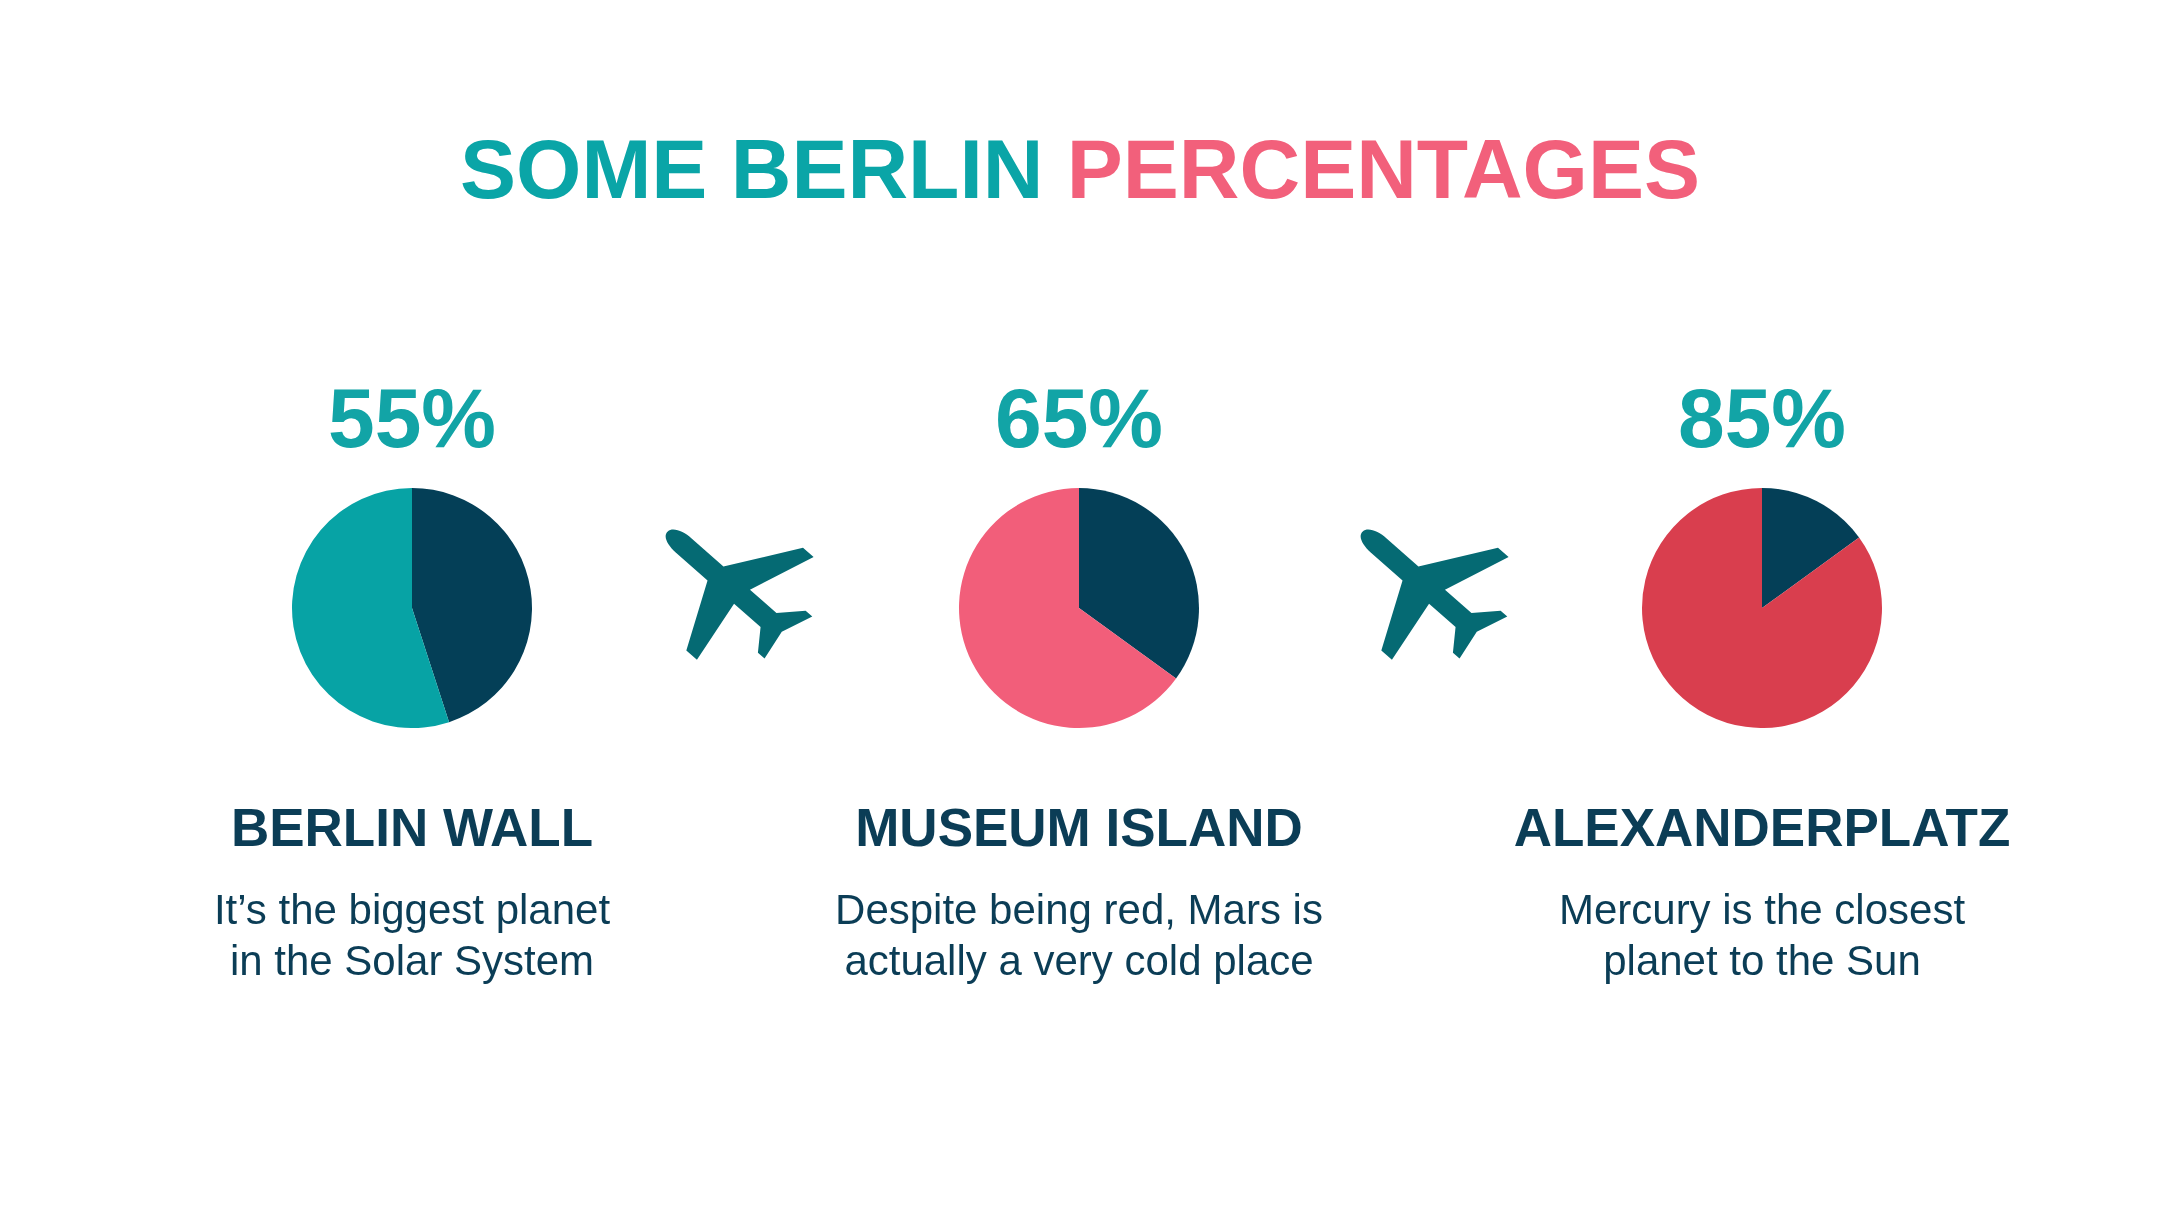  Describe the element at coordinates (1079, 828) in the screenshot. I see `text: MUSEUM ISLAND` at that location.